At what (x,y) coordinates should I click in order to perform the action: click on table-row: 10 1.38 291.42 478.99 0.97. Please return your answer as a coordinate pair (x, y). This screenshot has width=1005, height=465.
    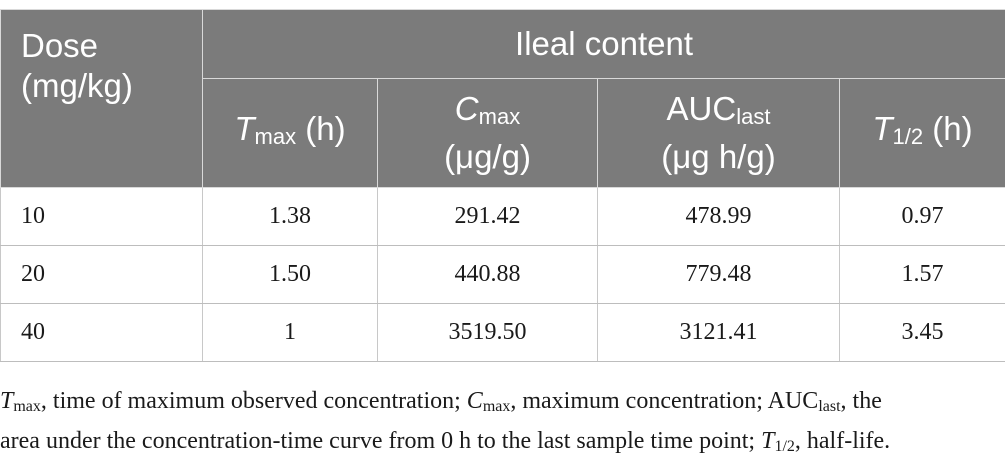
    Looking at the image, I should click on (502, 216).